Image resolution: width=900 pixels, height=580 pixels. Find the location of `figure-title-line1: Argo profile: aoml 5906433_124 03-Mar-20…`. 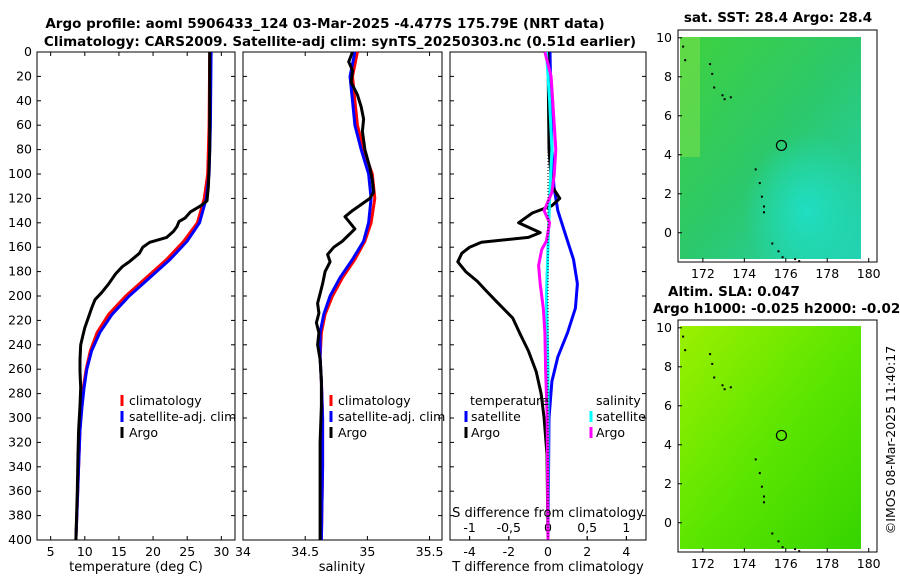

figure-title-line1: Argo profile: aoml 5906433_124 03-Mar-20… is located at coordinates (324, 24).